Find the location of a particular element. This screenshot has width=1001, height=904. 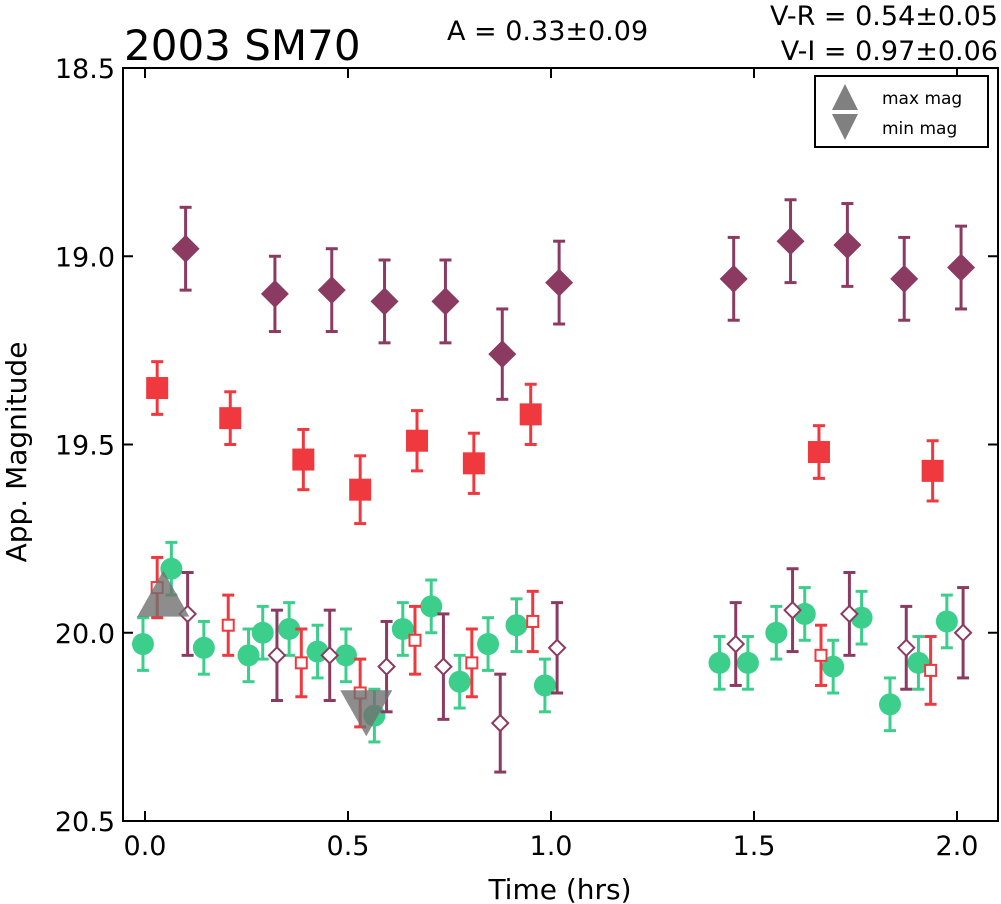

legend-max-label: max mag is located at coordinates (922, 99).